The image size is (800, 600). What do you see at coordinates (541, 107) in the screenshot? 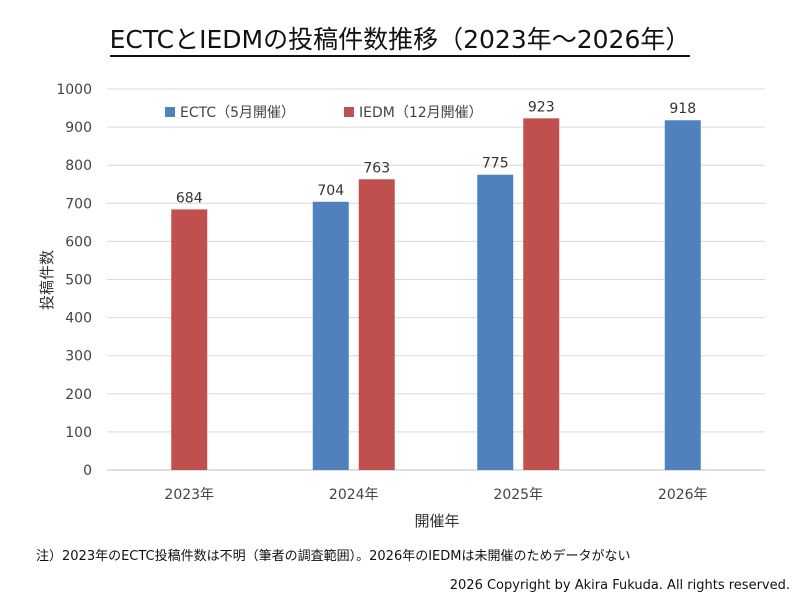
I see `data-label: 923` at bounding box center [541, 107].